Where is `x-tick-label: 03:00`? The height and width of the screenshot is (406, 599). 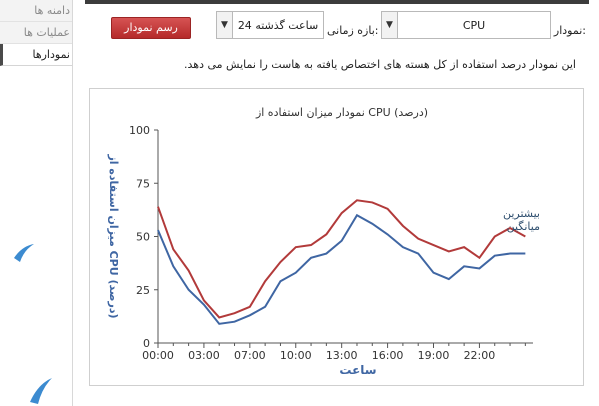
x-tick-label: 03:00 is located at coordinates (204, 355).